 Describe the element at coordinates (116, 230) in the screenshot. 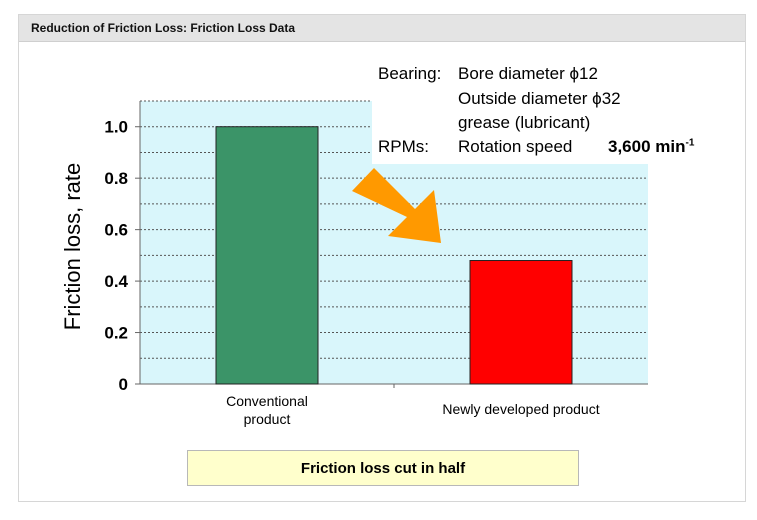

I see `y-tick-label: 0.6` at that location.